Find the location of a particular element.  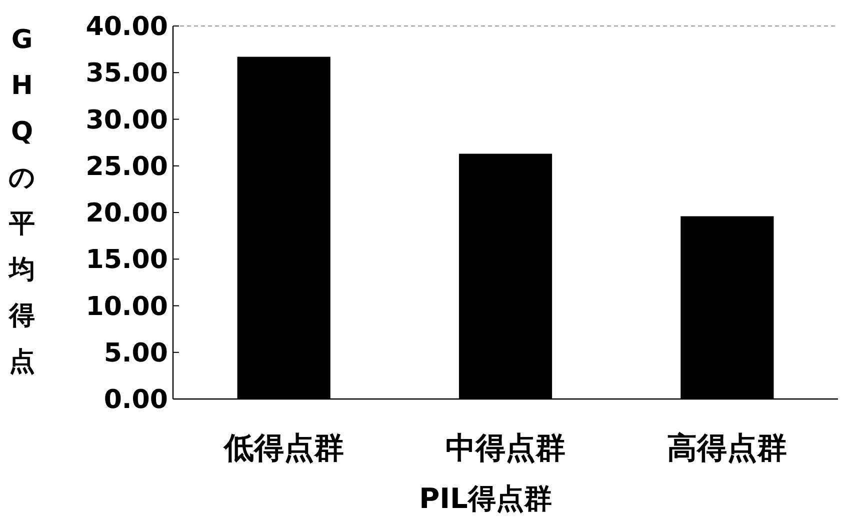

x-tick-label: 中得点群 is located at coordinates (506, 448).